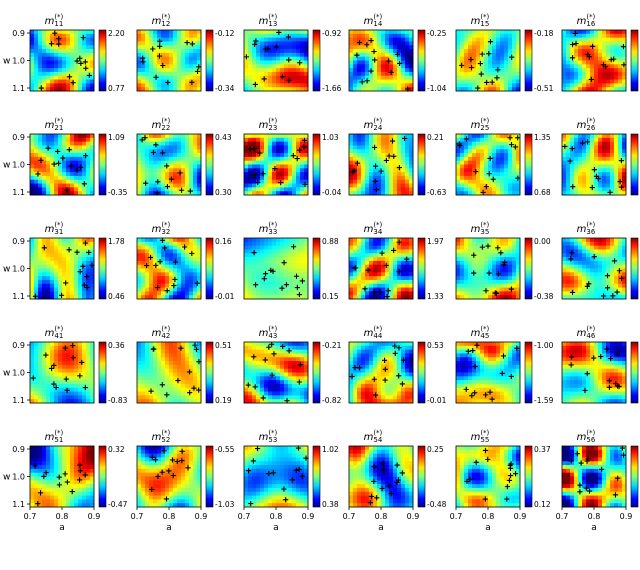  Describe the element at coordinates (542, 192) in the screenshot. I see `colorbar-min-label: 0.68` at that location.